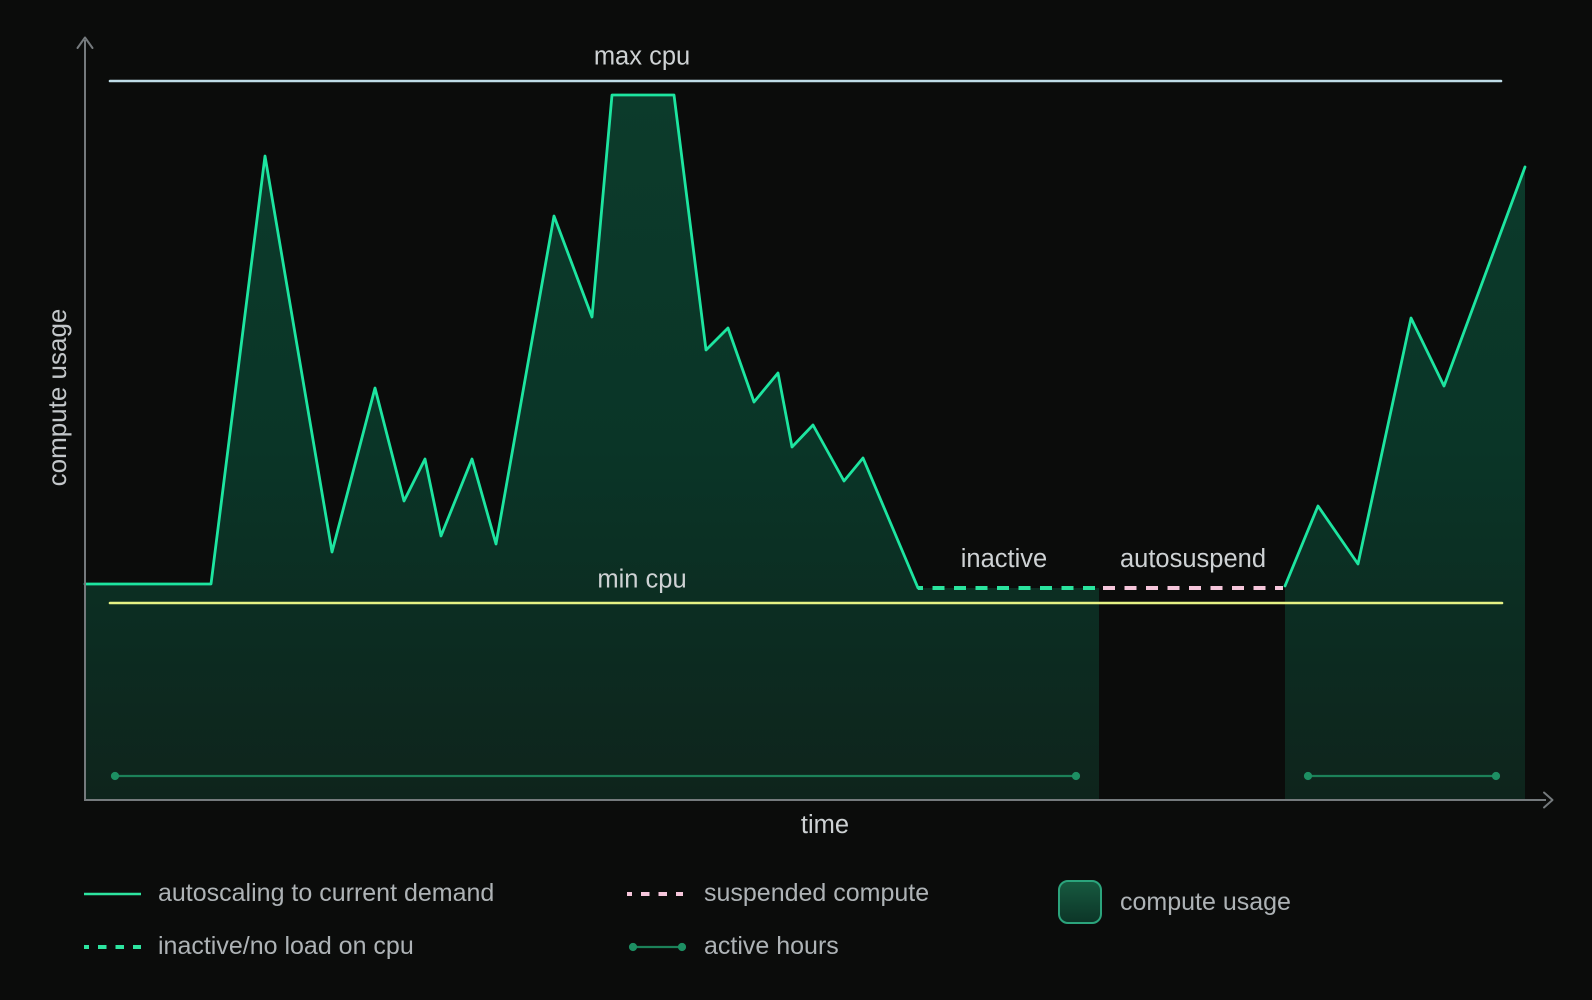 The height and width of the screenshot is (1000, 1592). I want to click on svg-text: inactive/no load on cpu, so click(286, 946).